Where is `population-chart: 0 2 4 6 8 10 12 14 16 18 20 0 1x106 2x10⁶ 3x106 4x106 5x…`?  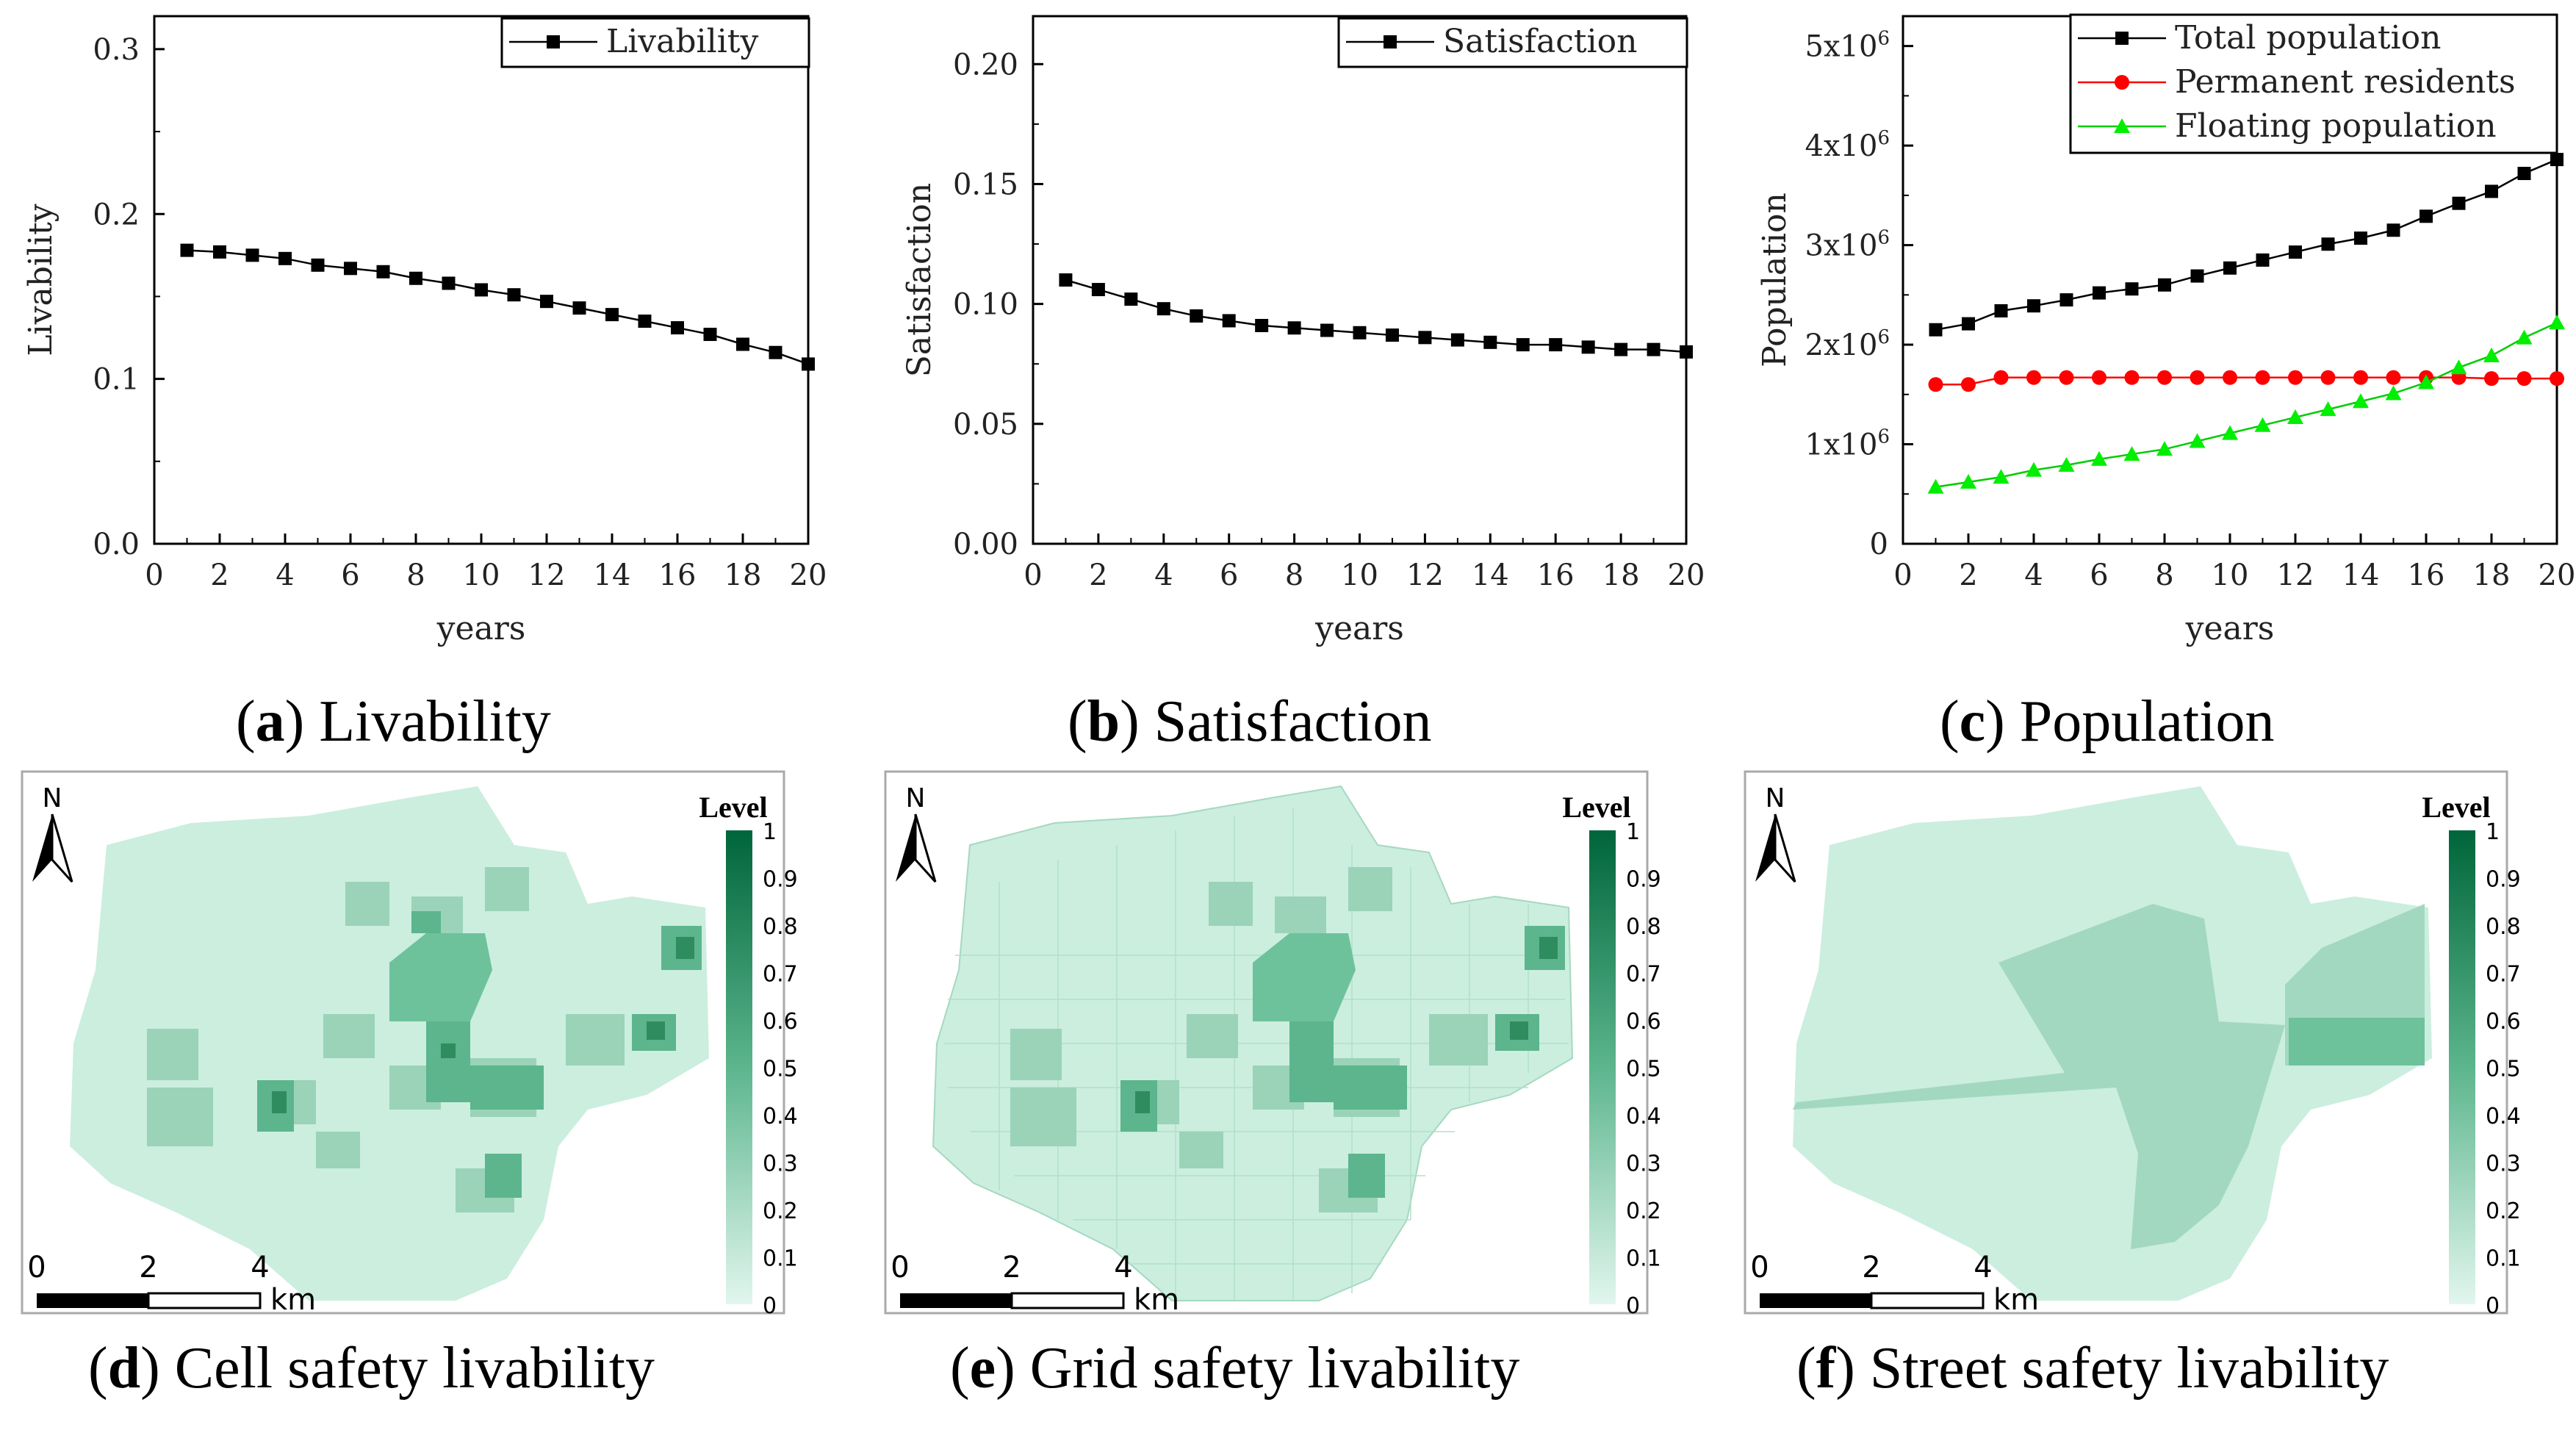 population-chart: 0 2 4 6 8 10 12 14 16 18 20 0 1x106 2x10⁶ 3x106 4x106 5x… is located at coordinates (2165, 330).